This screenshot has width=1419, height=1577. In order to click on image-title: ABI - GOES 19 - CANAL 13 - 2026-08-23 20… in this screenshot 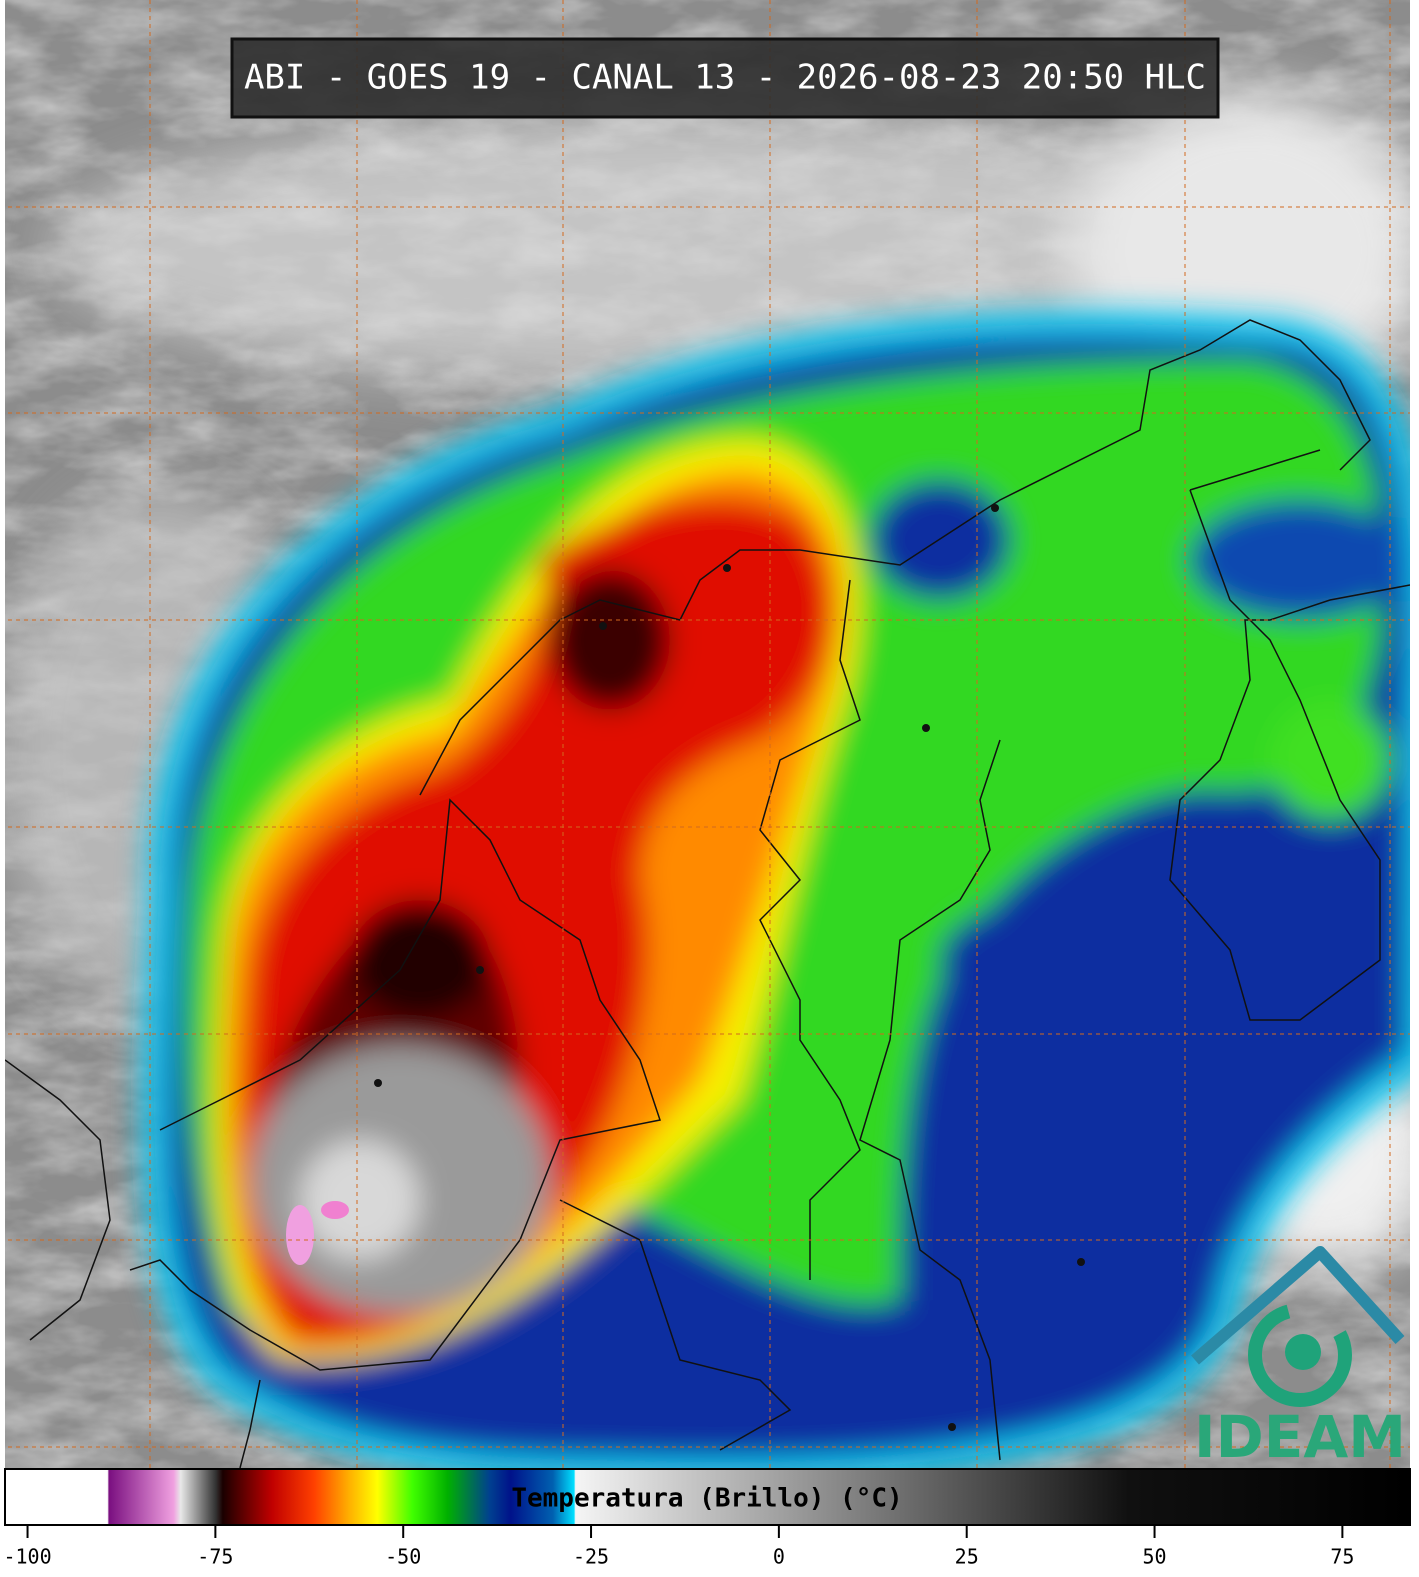, I will do `click(725, 78)`.